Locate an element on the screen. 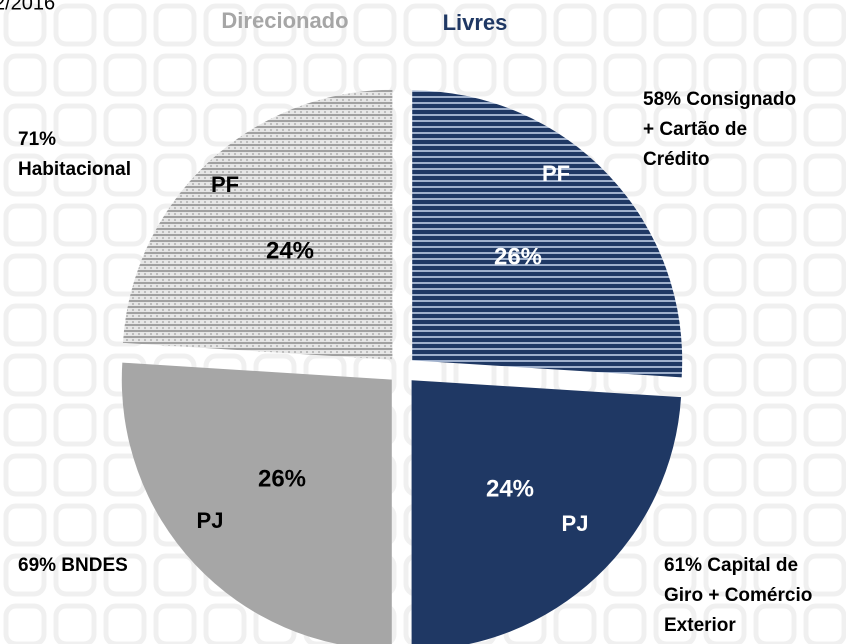 Image resolution: width=846 pixels, height=644 pixels. annotation: 71% is located at coordinates (37, 139).